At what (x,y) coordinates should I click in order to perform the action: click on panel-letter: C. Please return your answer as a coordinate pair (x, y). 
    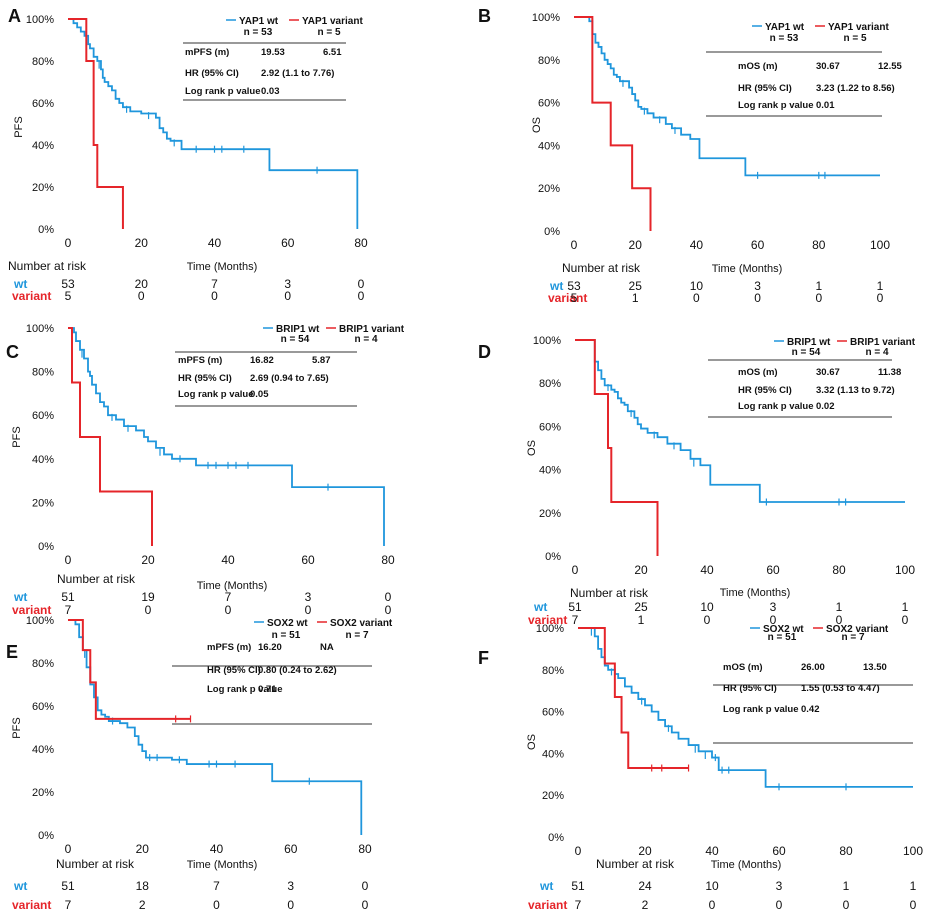
    Looking at the image, I should click on (12, 352).